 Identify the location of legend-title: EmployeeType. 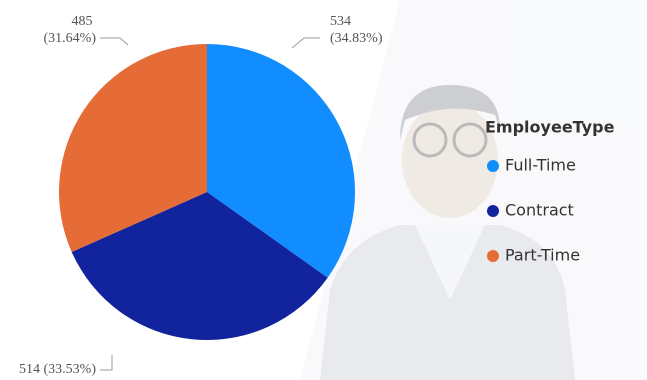
(550, 127).